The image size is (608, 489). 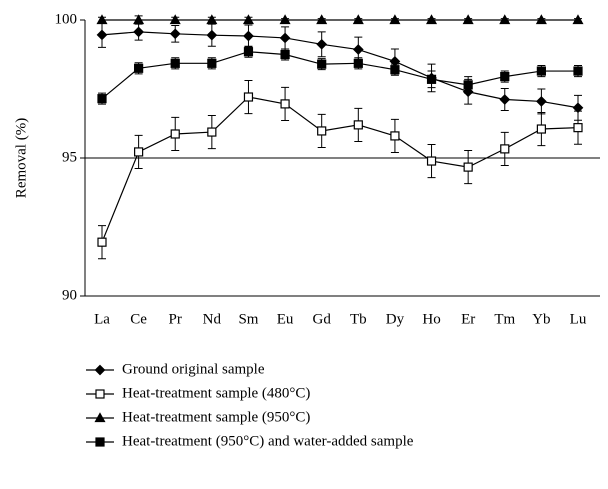 I want to click on x-tick-label: Pr, so click(x=175, y=319).